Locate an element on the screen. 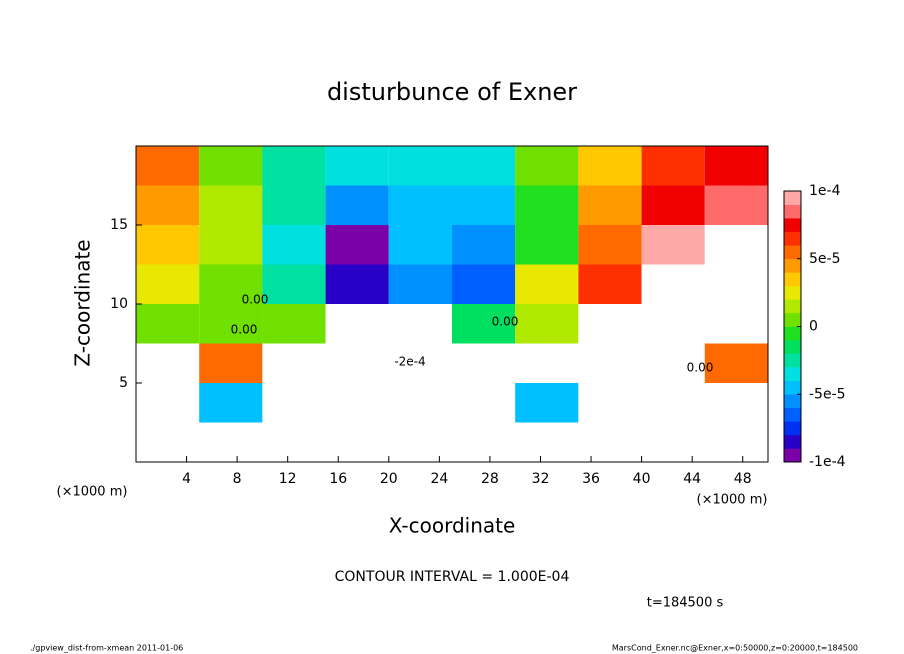  x-tick-label: 40 is located at coordinates (642, 479).